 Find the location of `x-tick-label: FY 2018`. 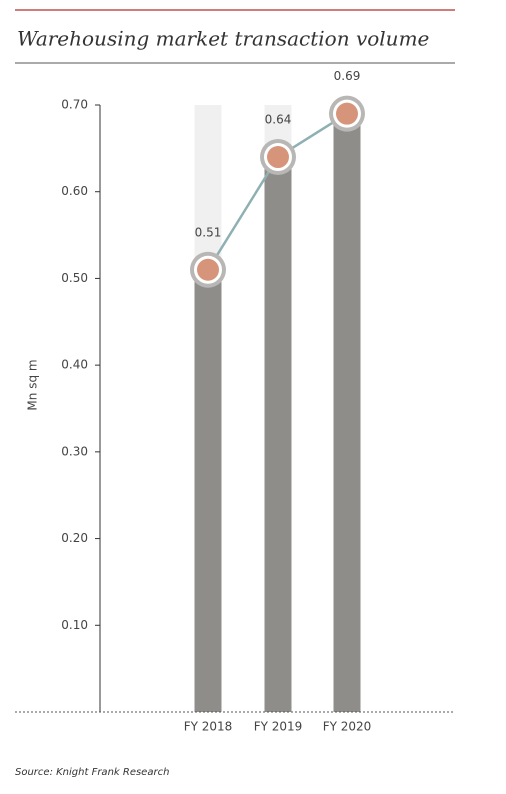

x-tick-label: FY 2018 is located at coordinates (208, 727).